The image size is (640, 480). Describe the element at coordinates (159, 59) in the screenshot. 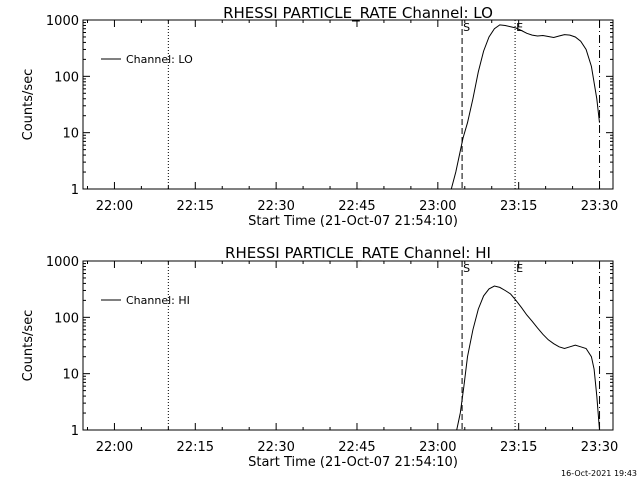

I see `legend-entry: Channel: LO` at that location.